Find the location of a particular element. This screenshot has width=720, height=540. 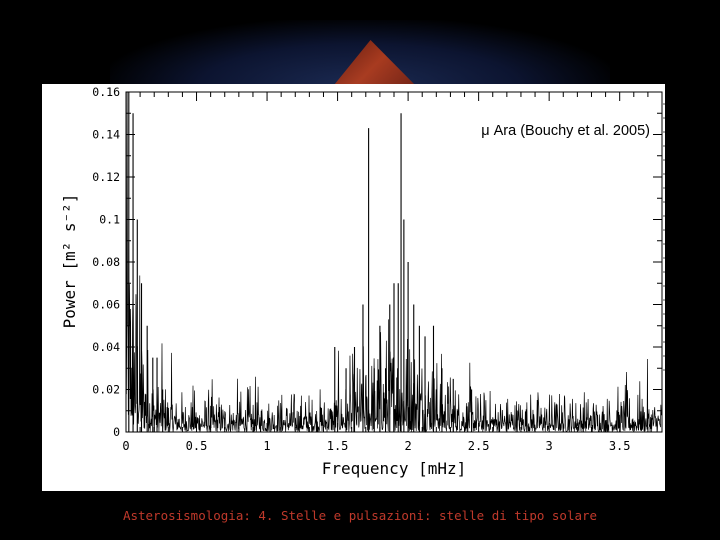

y-tick-label: 0.04 is located at coordinates (106, 347).